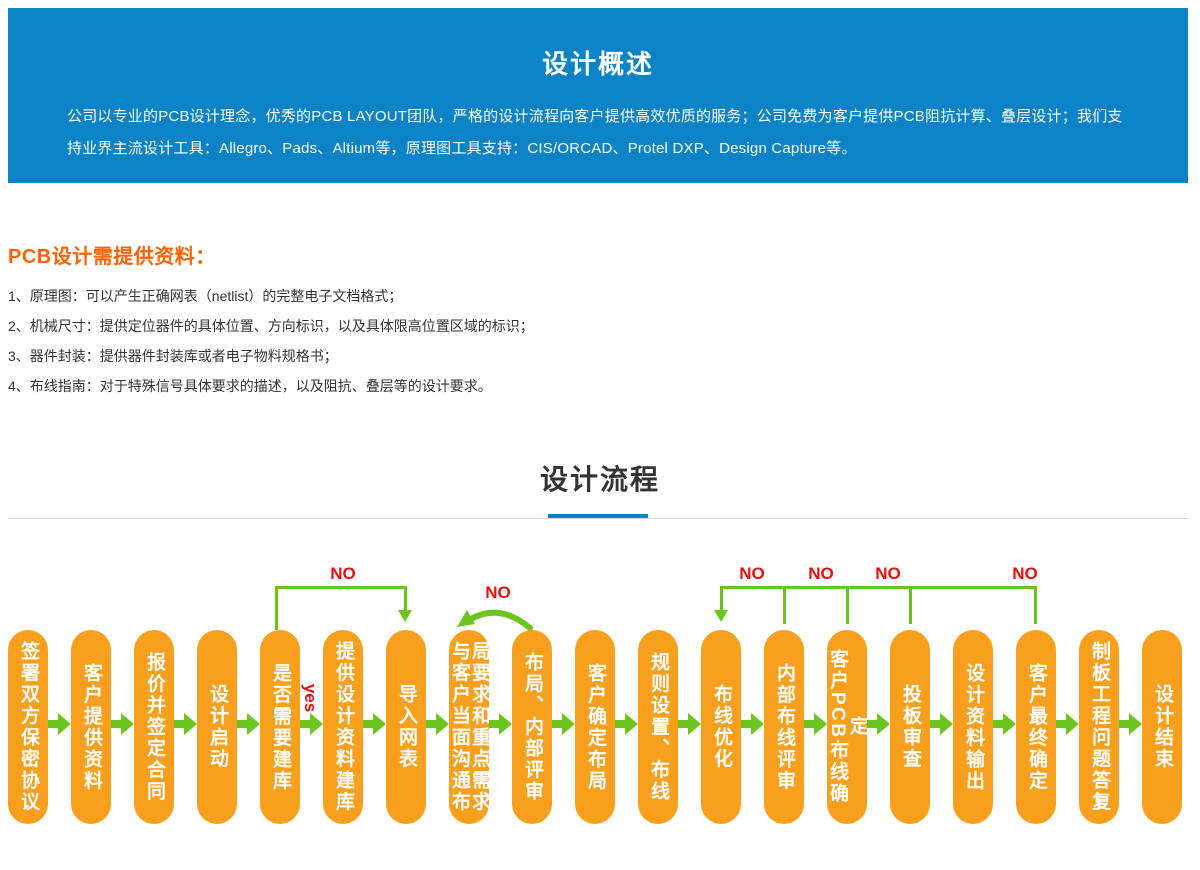 This screenshot has width=1200, height=870. I want to click on flow-node-16: 设计资料输出, so click(973, 727).